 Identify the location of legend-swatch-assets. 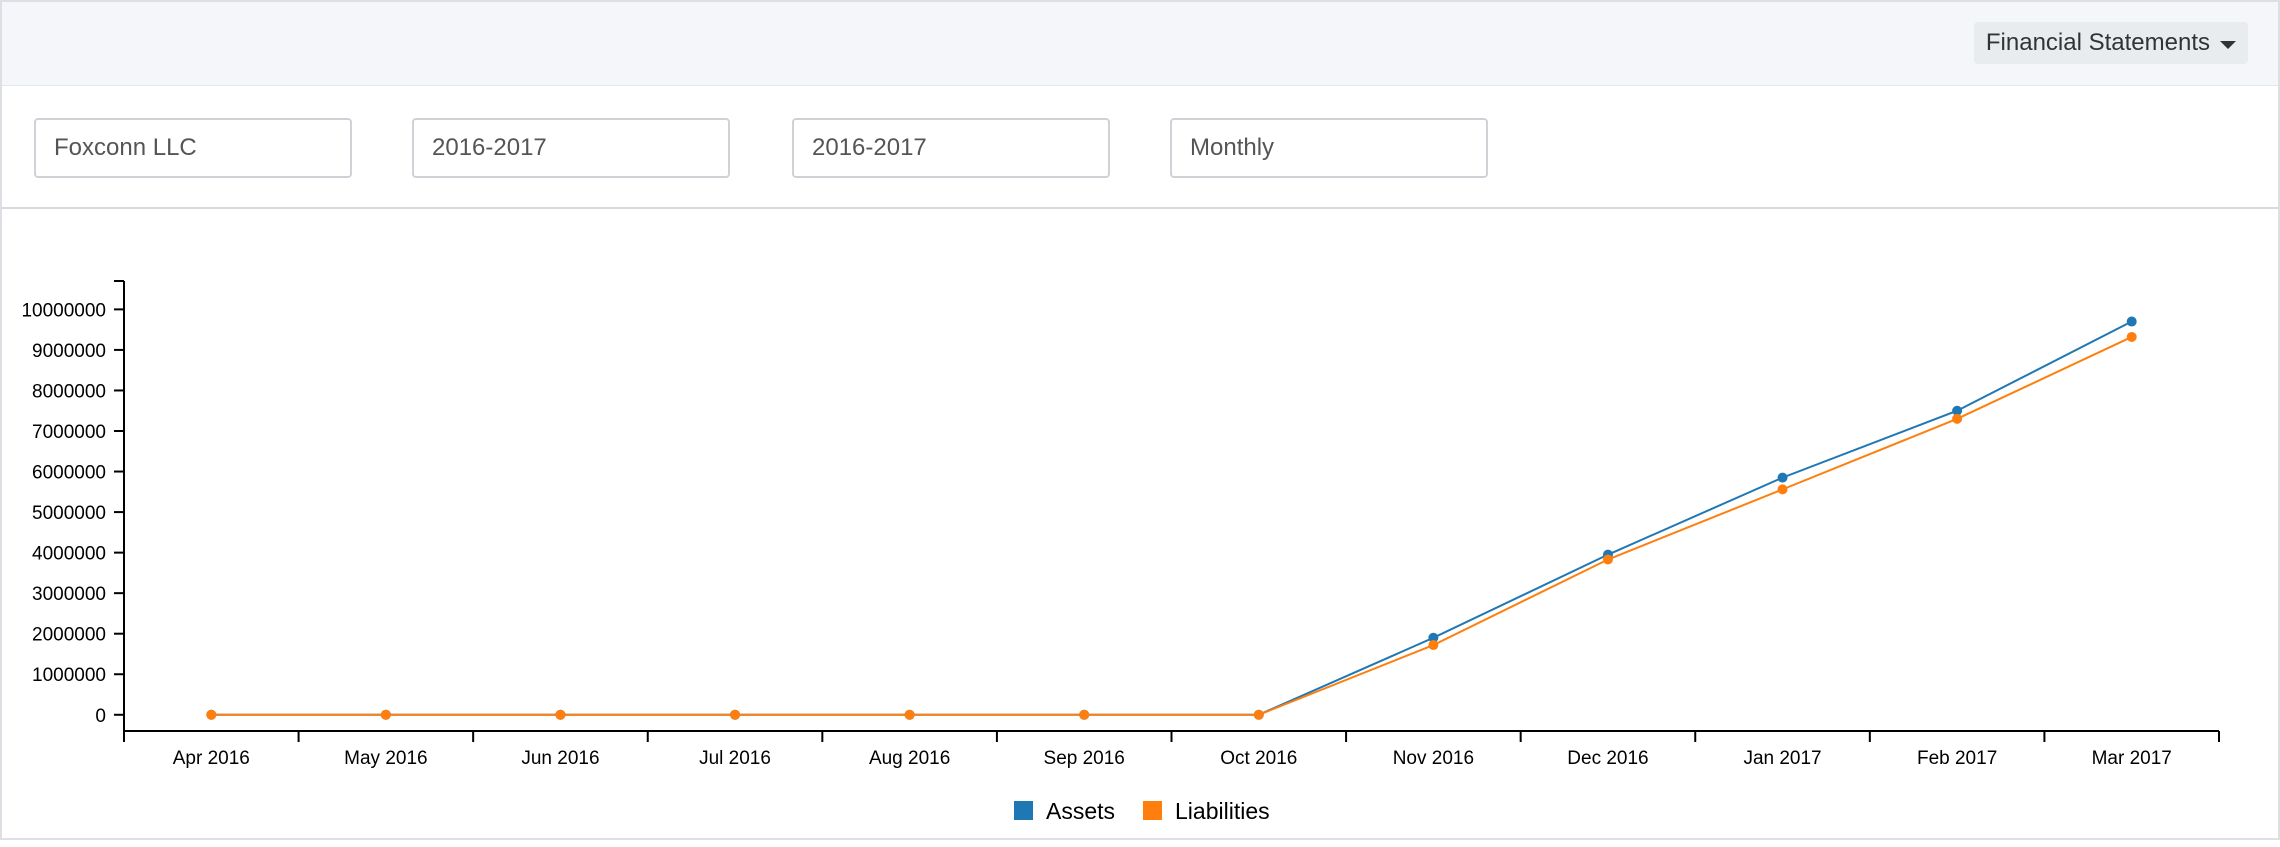
(1023, 810).